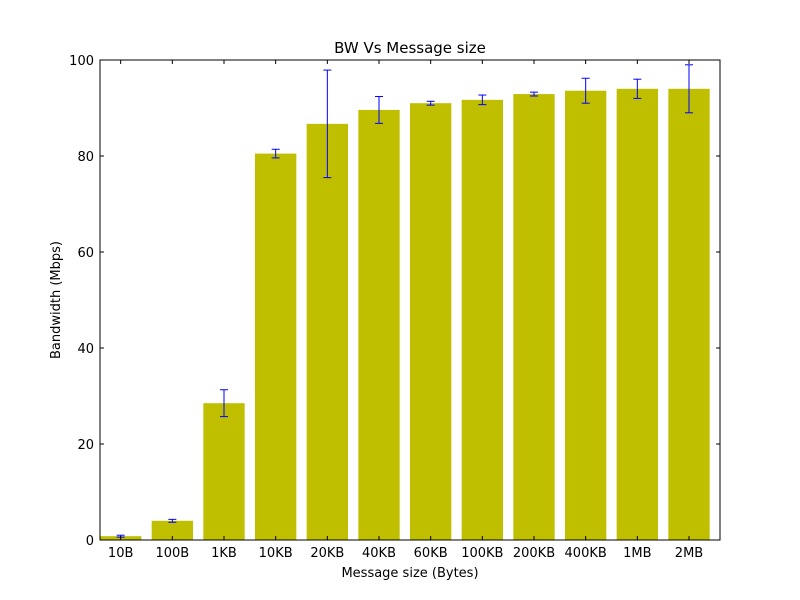  I want to click on bar-60kb, so click(431, 321).